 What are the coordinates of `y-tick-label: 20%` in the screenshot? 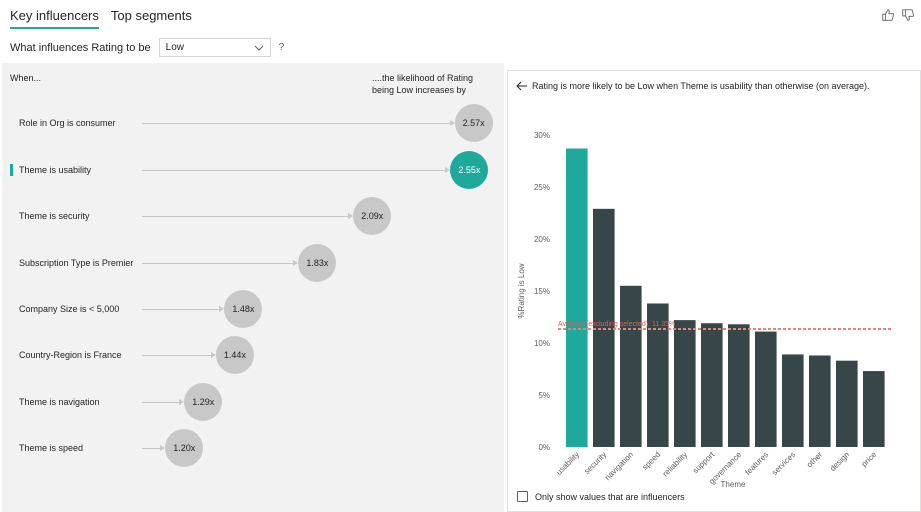 It's located at (542, 239).